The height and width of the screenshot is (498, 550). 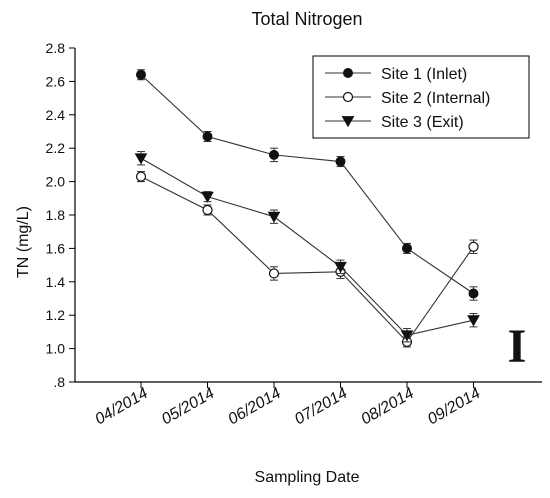 I want to click on x-tick-label: 05/2014, so click(x=188, y=407).